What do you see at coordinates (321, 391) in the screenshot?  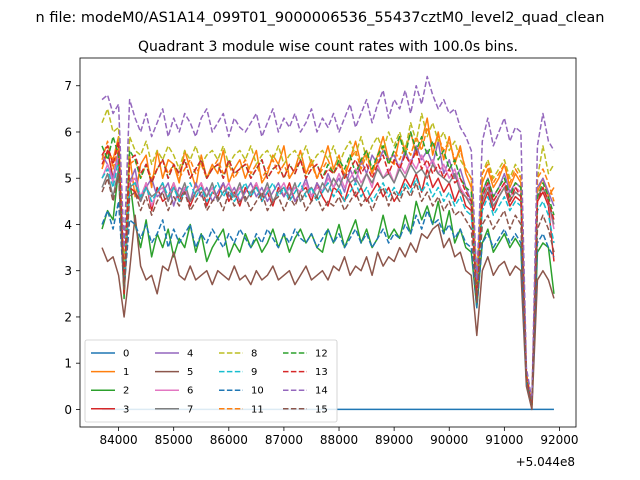 I see `legend-label-14: 14` at bounding box center [321, 391].